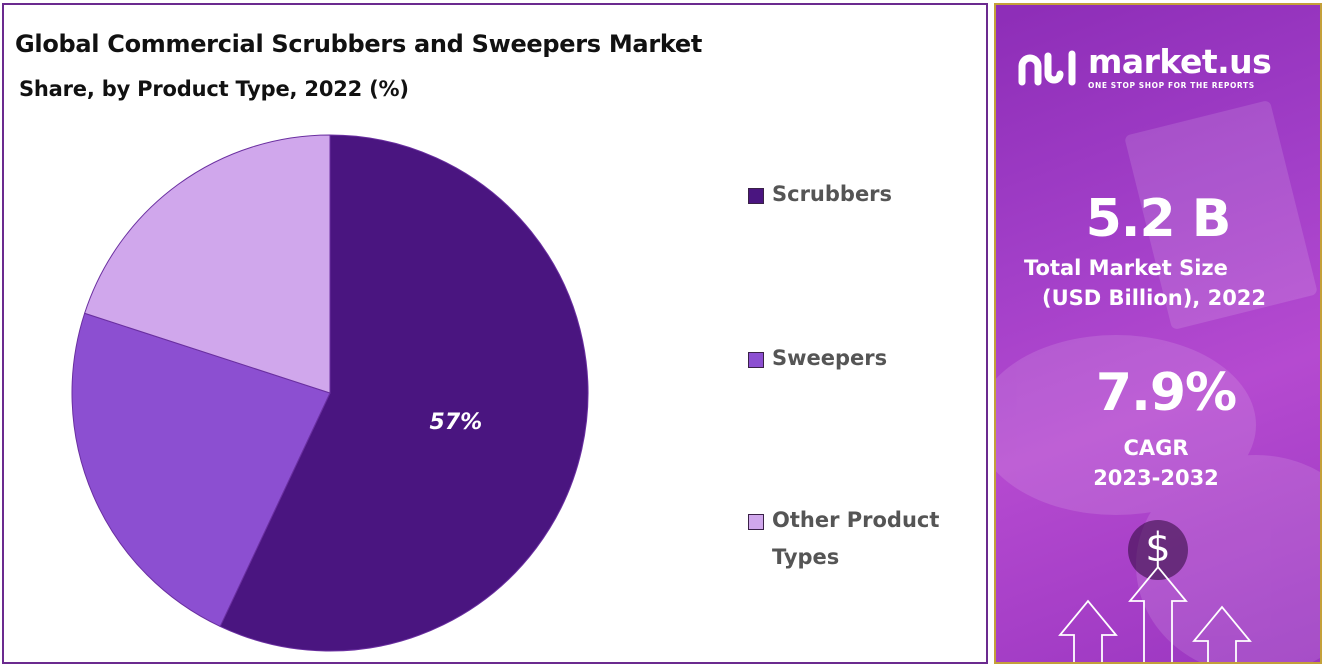 This screenshot has width=1324, height=671. What do you see at coordinates (856, 538) in the screenshot?
I see `legend-label-other-product-types: Other Product Types` at bounding box center [856, 538].